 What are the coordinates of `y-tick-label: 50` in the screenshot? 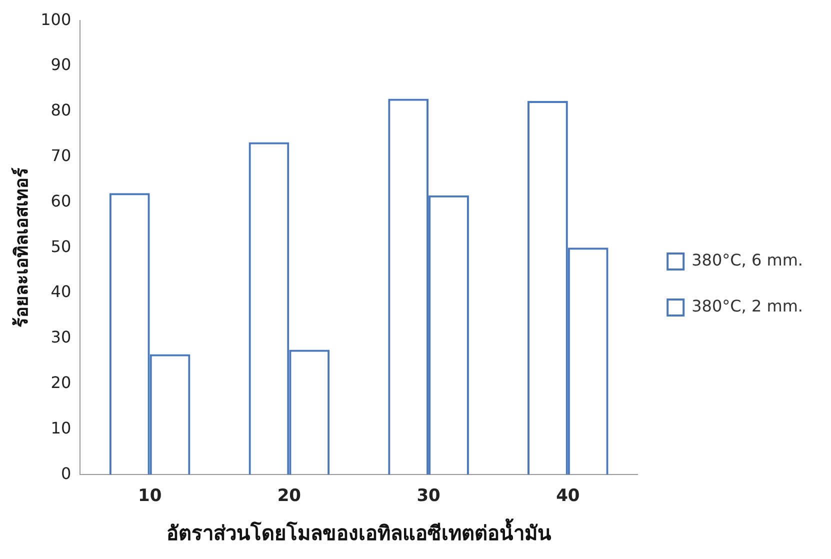 It's located at (61, 246).